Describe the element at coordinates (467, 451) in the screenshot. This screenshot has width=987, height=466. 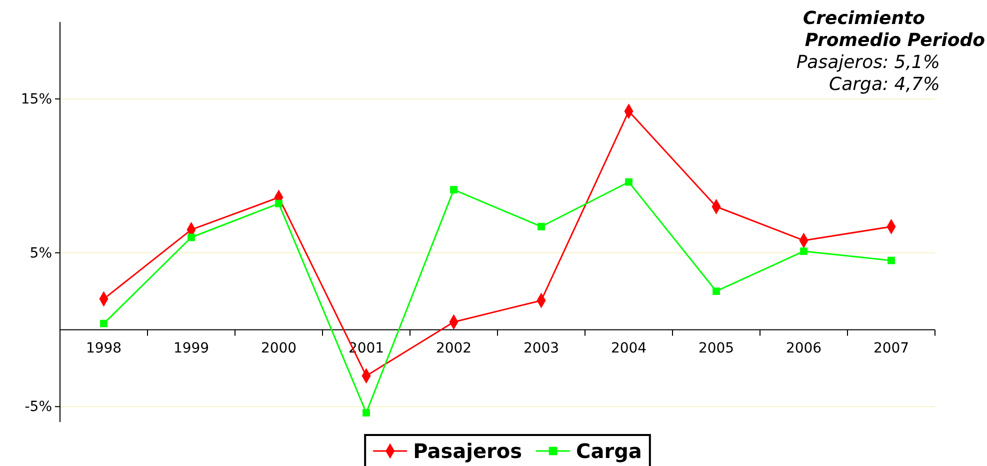
I see `legend-label: Pasajeros` at that location.